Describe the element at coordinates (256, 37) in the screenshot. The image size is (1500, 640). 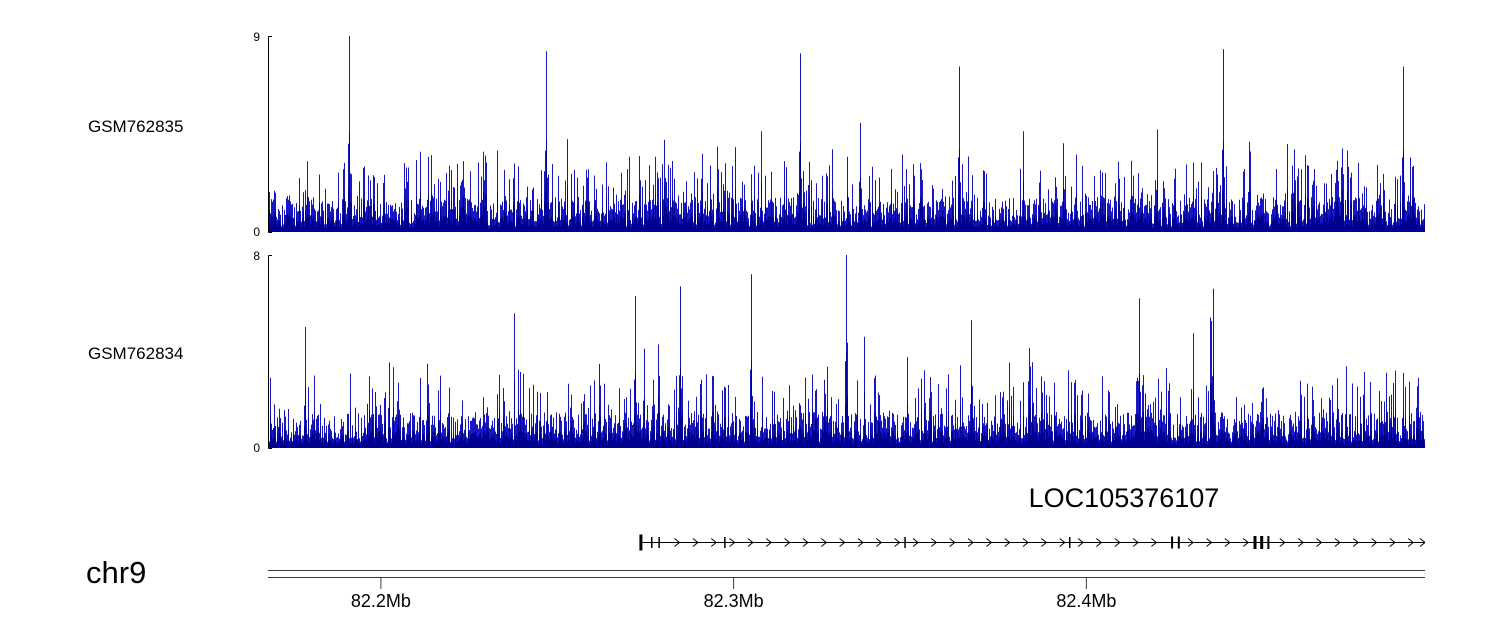
I see `track1-ymax-tick: 9` at that location.